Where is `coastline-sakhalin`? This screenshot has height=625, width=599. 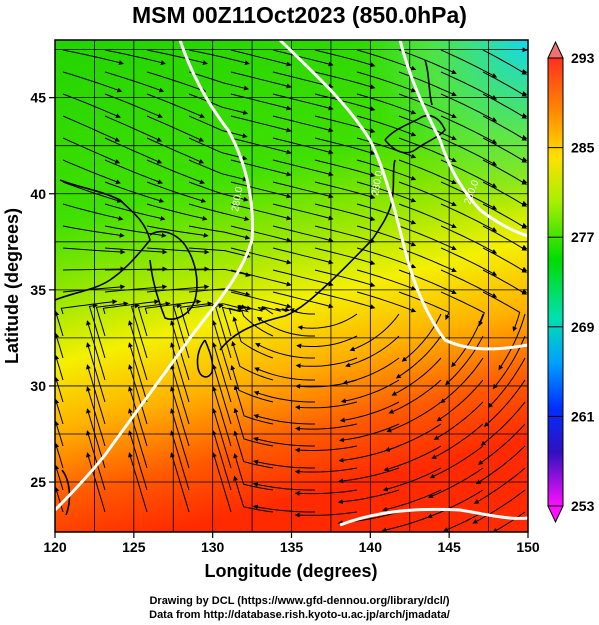 coastline-sakhalin is located at coordinates (428, 82).